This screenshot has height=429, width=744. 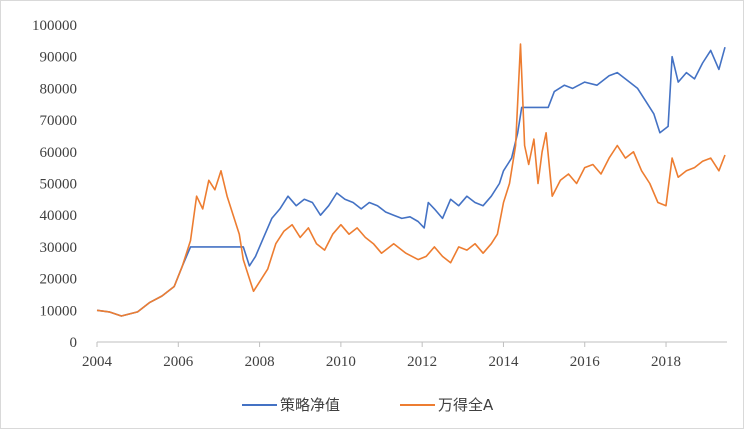 I want to click on legend: 策略净值 万得全A, so click(x=368, y=405).